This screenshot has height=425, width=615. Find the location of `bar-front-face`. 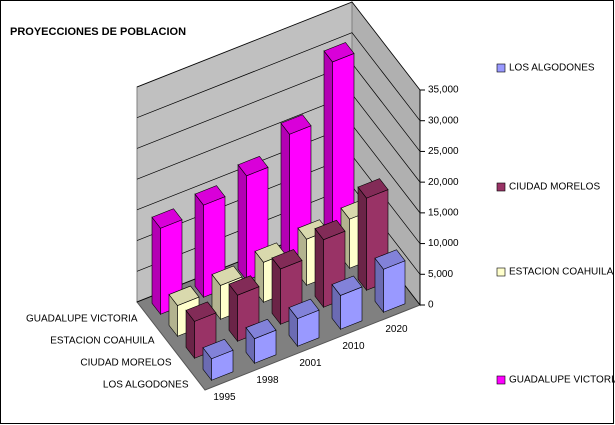

bar-front-face is located at coordinates (394, 286).